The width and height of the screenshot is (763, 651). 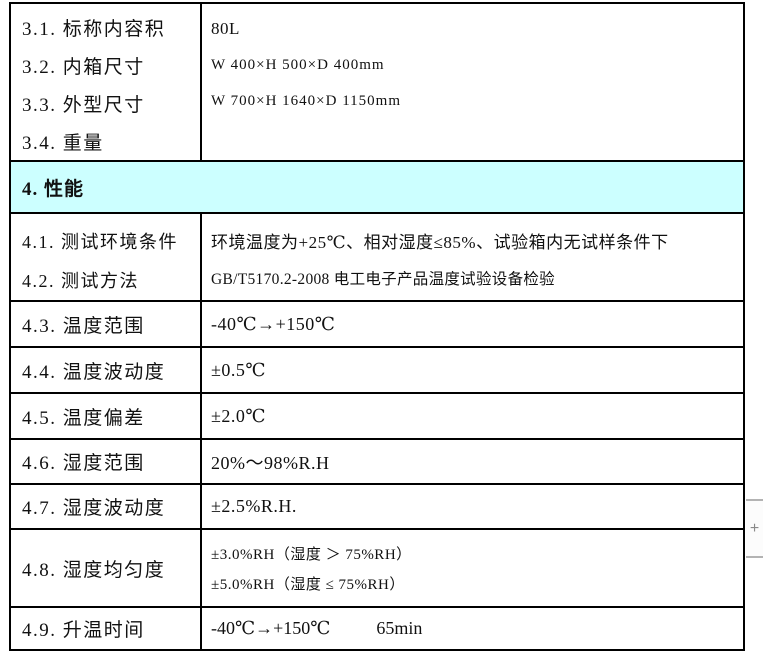 What do you see at coordinates (298, 65) in the screenshot?
I see `row-value: W 400×H 500×D 400mm` at bounding box center [298, 65].